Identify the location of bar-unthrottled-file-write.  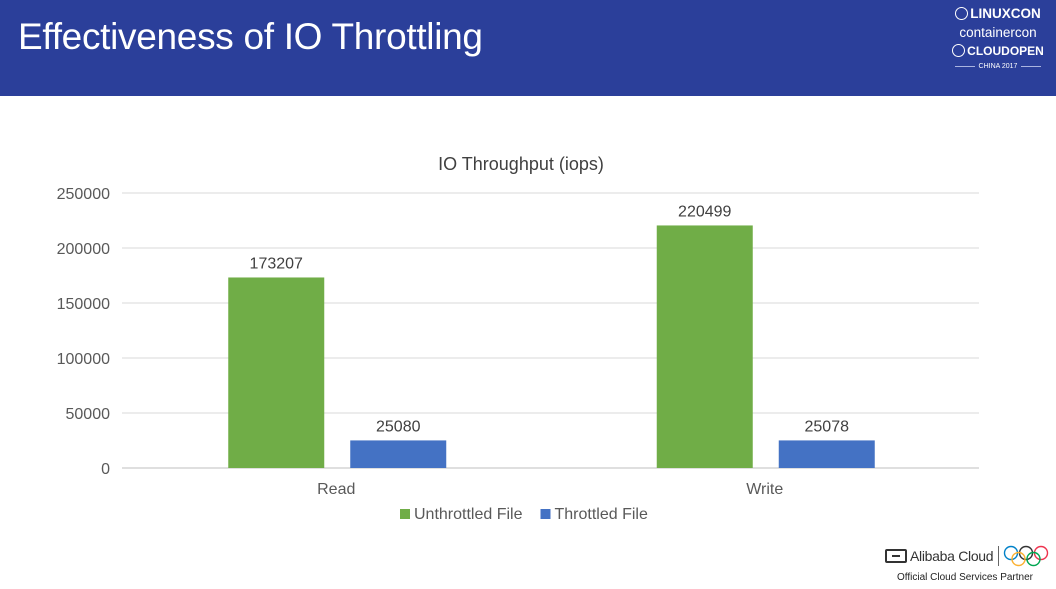
(704, 346).